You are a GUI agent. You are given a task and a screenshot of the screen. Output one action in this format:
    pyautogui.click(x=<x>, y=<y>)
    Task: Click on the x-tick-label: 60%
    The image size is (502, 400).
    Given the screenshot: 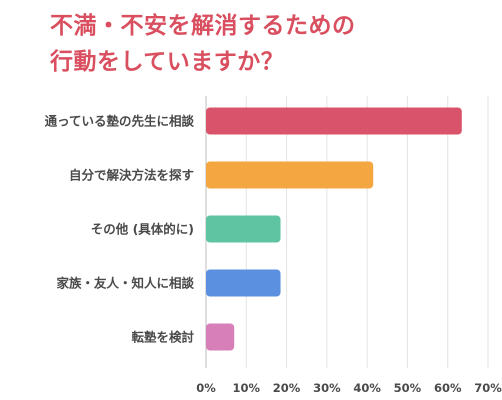 What is the action you would take?
    pyautogui.click(x=448, y=388)
    